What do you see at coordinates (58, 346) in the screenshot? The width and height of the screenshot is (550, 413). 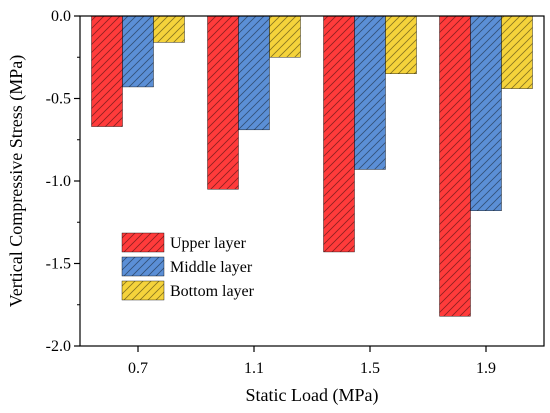 I see `y-tick-label: -2.0` at bounding box center [58, 346].